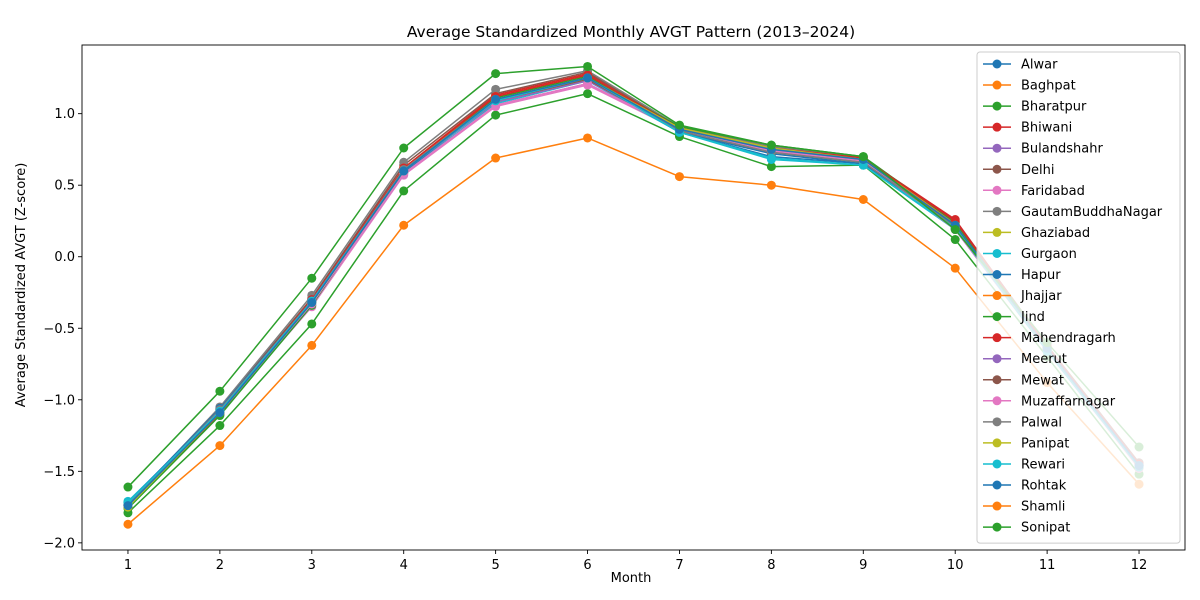 This screenshot has width=1200, height=600. What do you see at coordinates (587, 565) in the screenshot?
I see `x-tick-label: 6` at bounding box center [587, 565].